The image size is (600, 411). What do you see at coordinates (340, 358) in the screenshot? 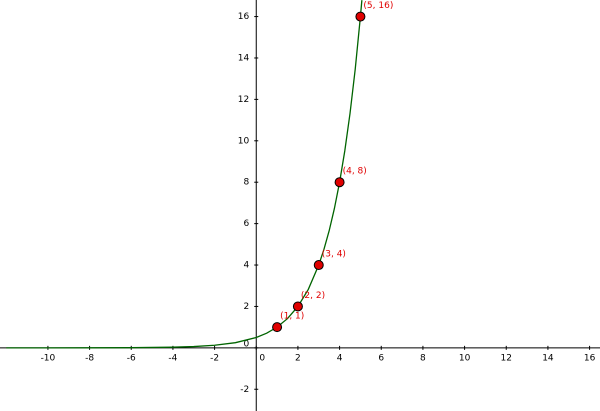
I see `x-tick-label: 4` at bounding box center [340, 358].